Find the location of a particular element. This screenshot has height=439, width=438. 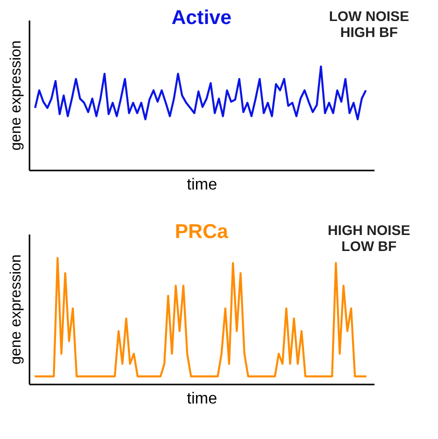

text: HIGH NOISE LOW BF is located at coordinates (369, 238).